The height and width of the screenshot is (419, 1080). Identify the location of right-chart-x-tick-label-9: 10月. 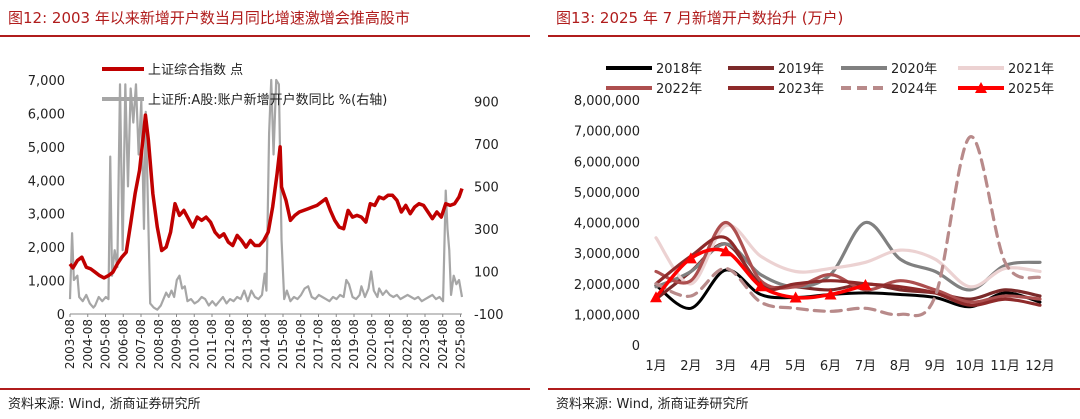
(970, 366).